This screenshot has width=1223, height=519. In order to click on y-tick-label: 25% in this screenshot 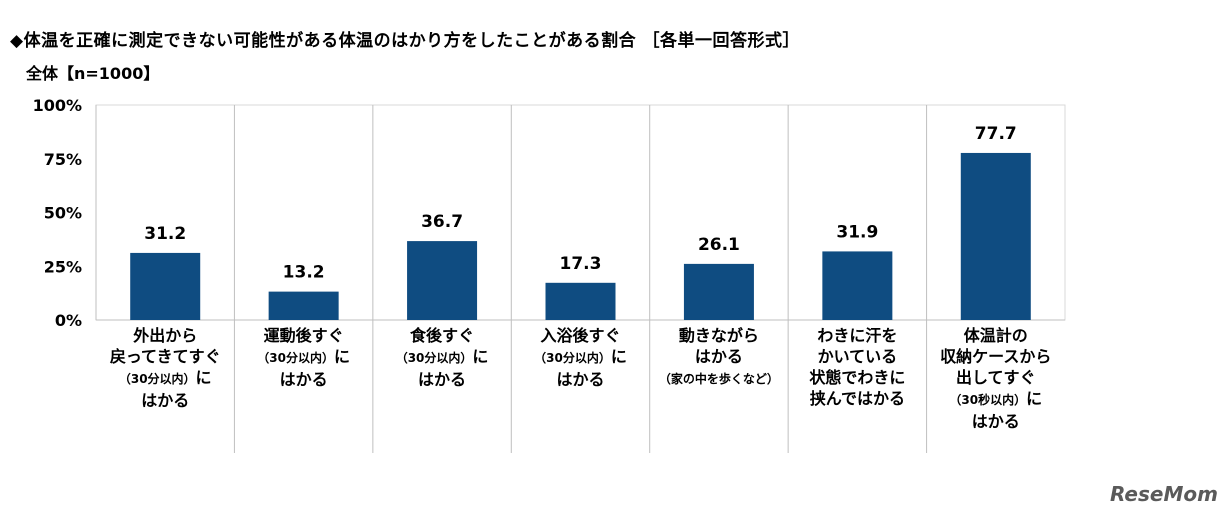, I will do `click(63, 266)`.